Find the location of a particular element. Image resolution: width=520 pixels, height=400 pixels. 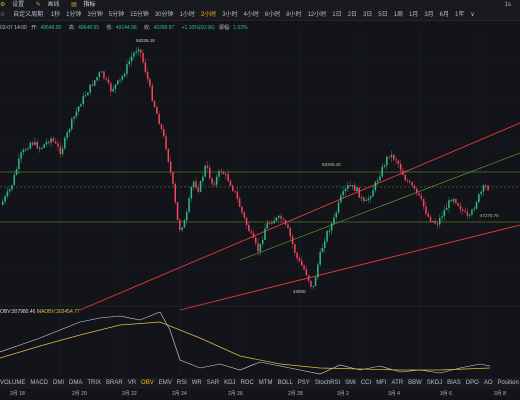

indicator-tab-sar: SAR is located at coordinates (213, 383).